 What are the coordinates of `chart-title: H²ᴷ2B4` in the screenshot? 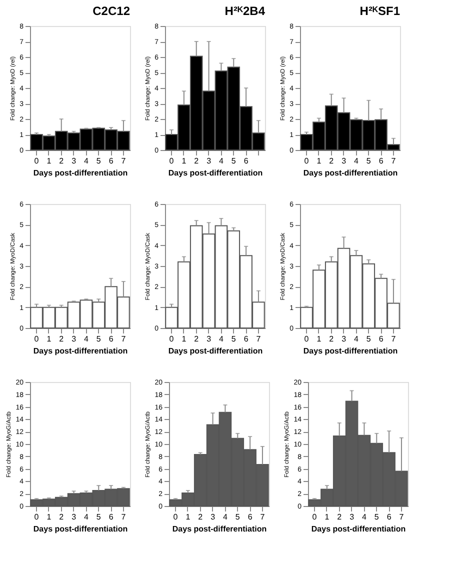 It's located at (245, 11).